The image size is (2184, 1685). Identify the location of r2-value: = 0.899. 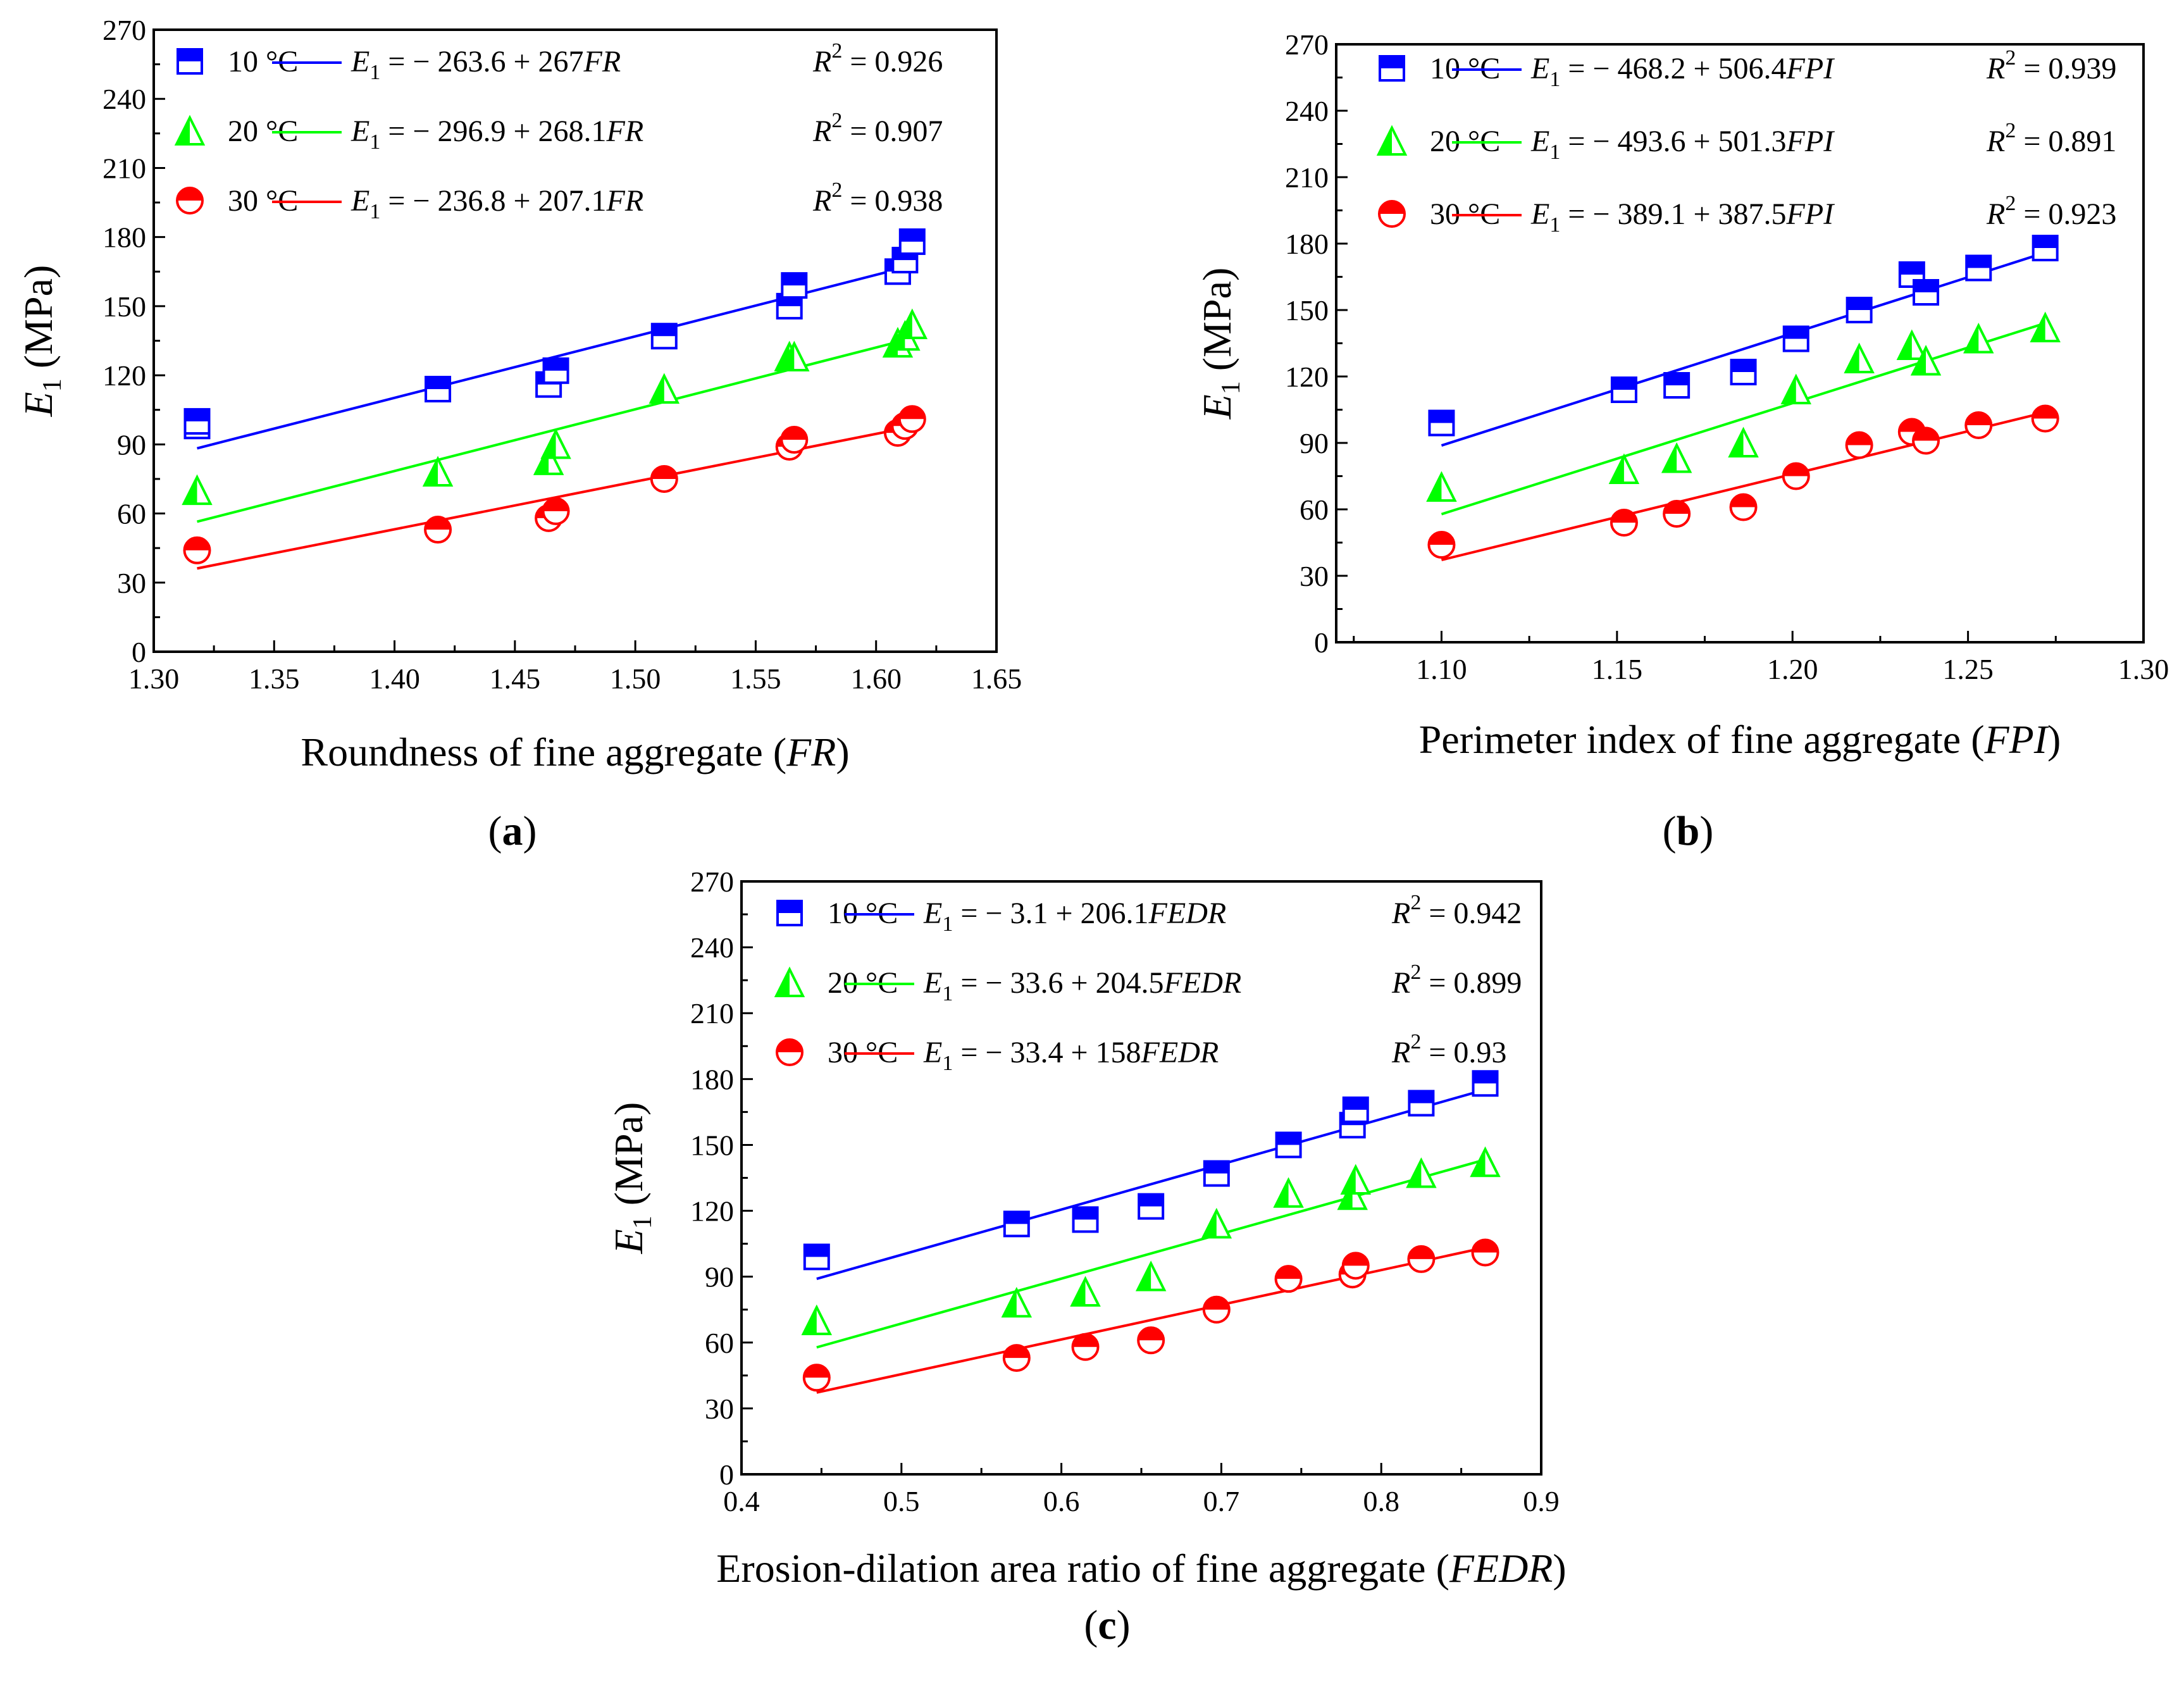
(1471, 983).